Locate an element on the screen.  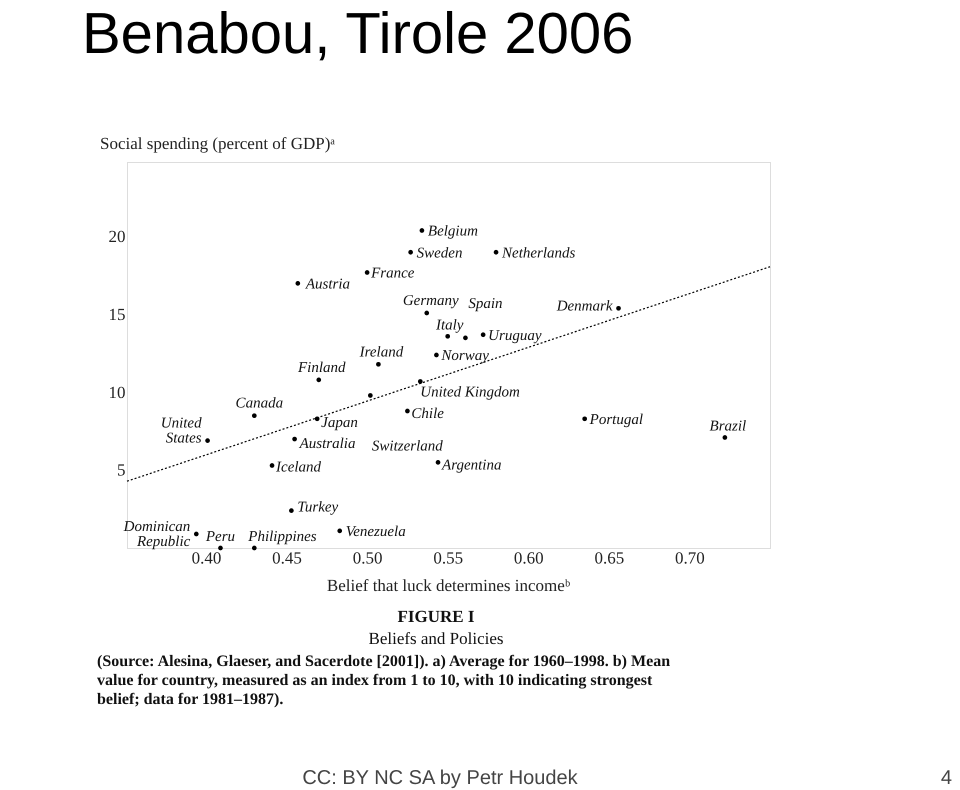
annotation: United Kingdom is located at coordinates (470, 392).